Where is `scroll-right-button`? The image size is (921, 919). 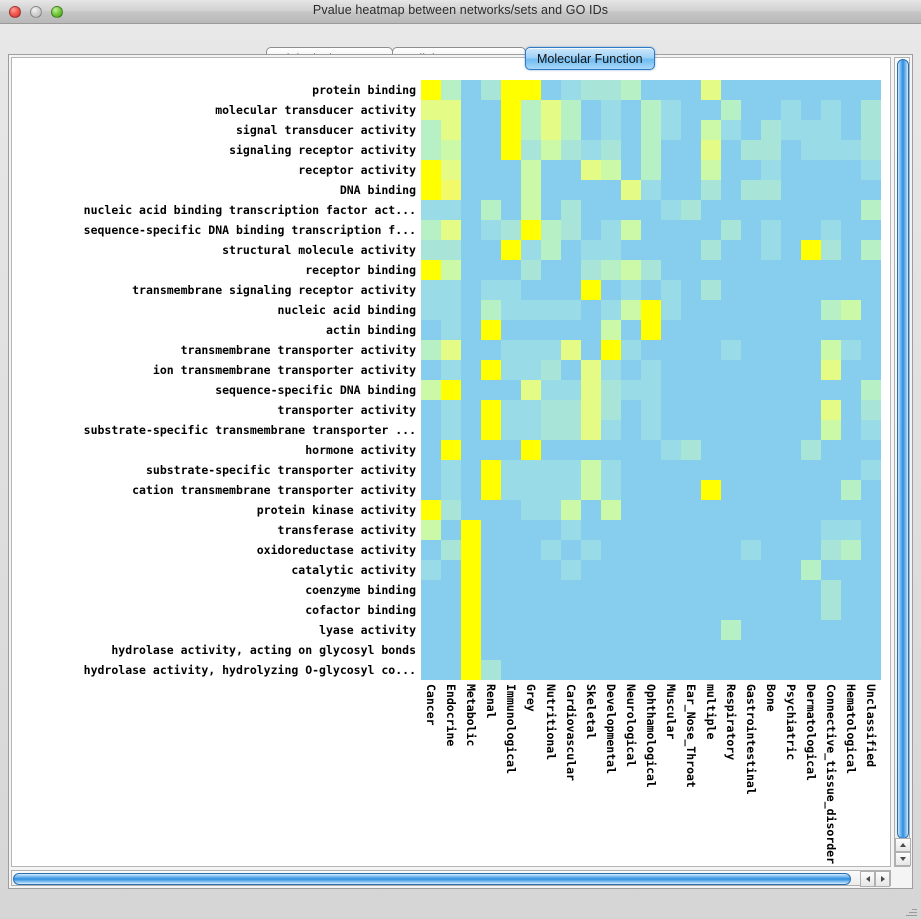 scroll-right-button is located at coordinates (882, 879).